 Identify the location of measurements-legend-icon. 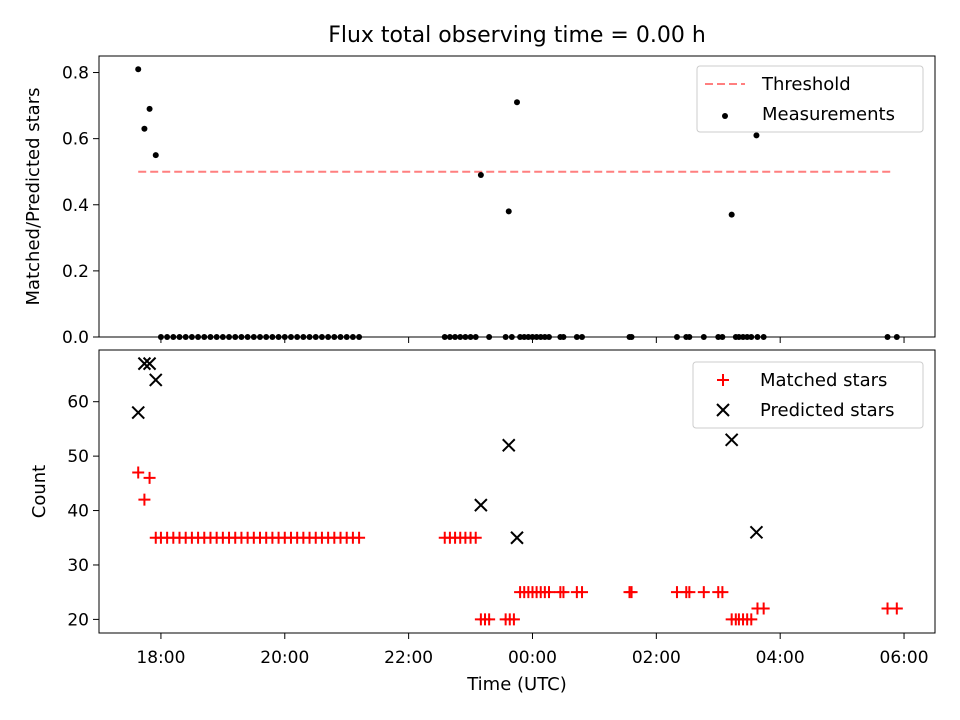
(725, 116).